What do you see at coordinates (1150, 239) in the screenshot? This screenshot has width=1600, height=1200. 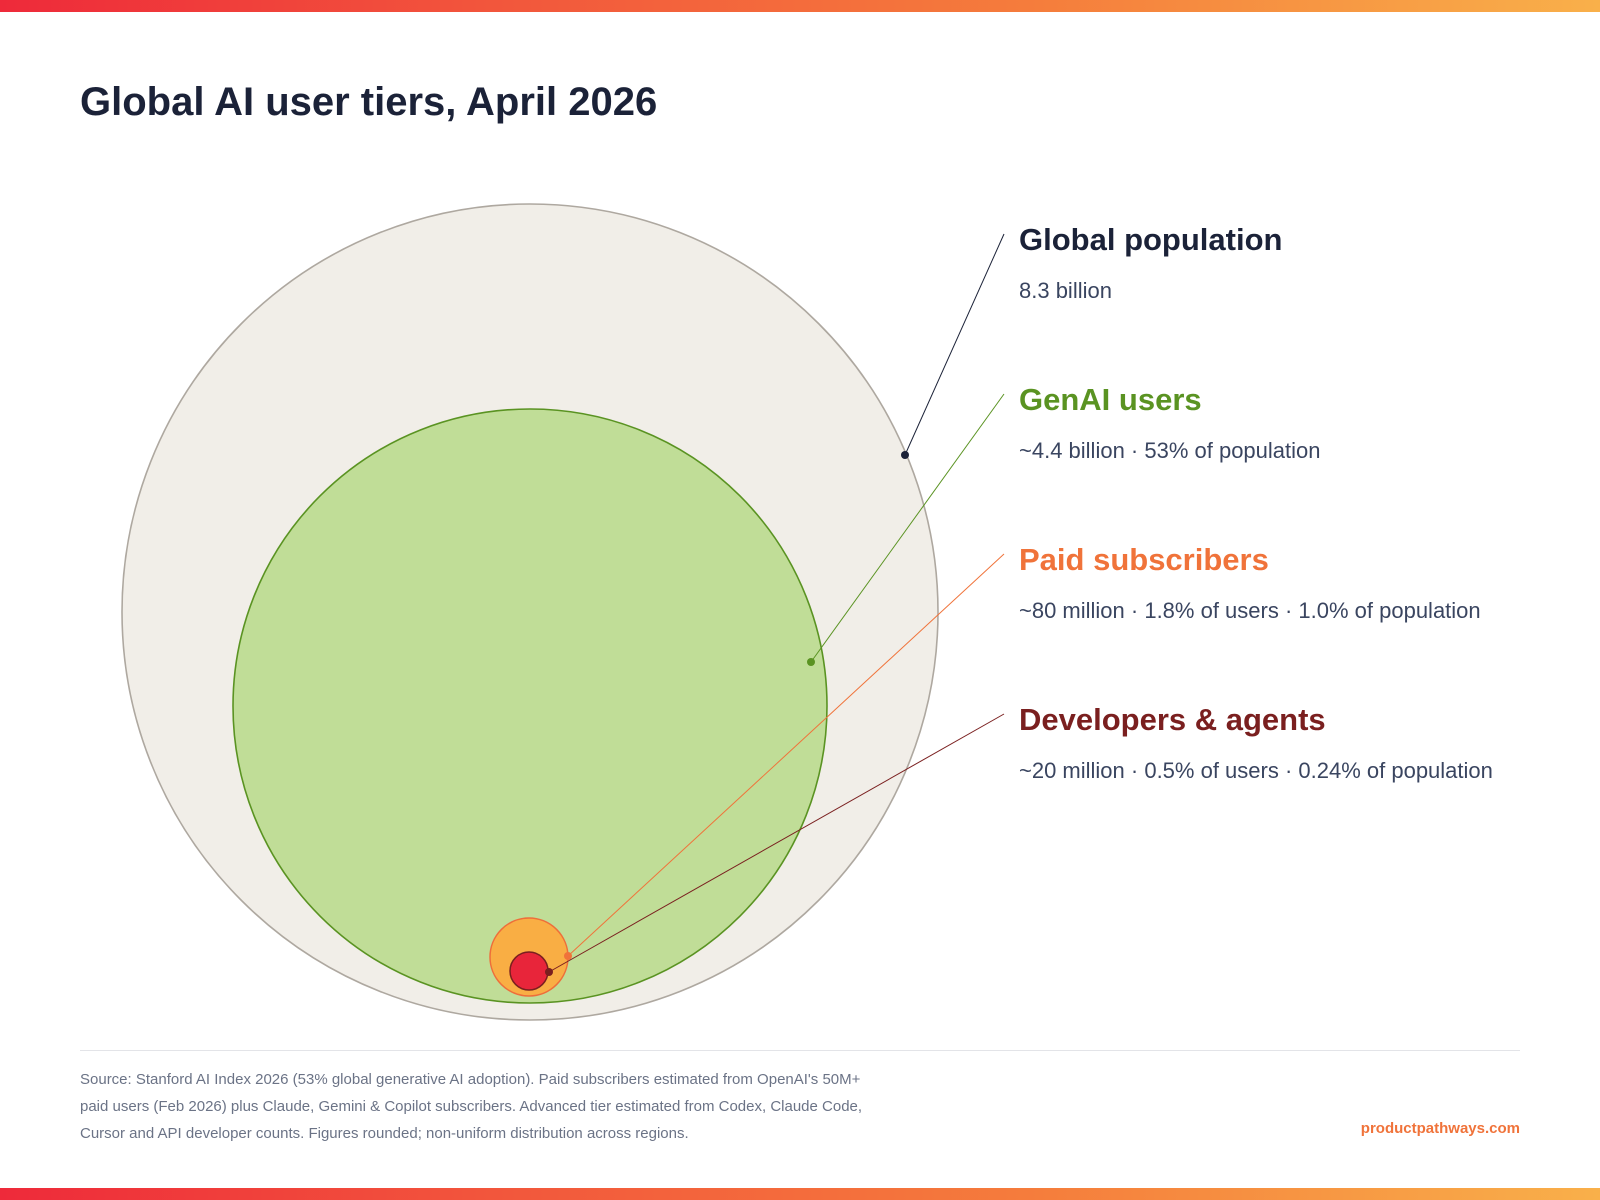 I see `tier-label-1: Global population` at bounding box center [1150, 239].